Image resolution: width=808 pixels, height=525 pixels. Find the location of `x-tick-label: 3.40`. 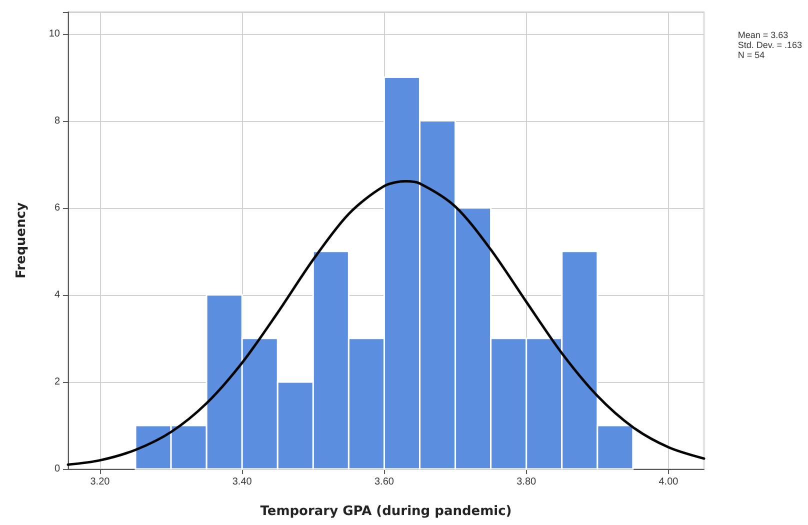

x-tick-label: 3.40 is located at coordinates (242, 482).